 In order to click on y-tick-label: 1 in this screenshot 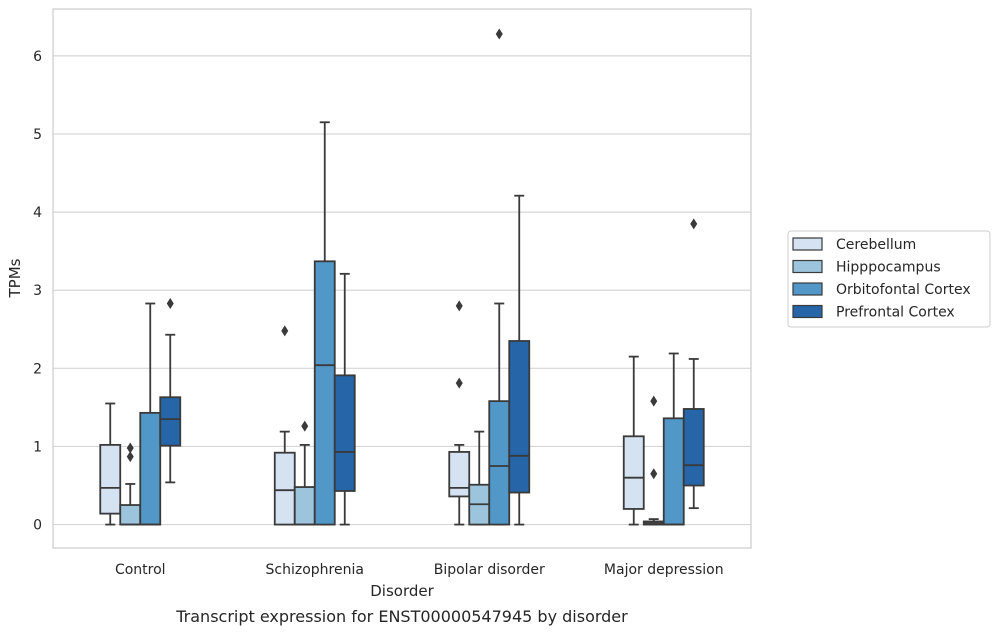, I will do `click(37, 447)`.